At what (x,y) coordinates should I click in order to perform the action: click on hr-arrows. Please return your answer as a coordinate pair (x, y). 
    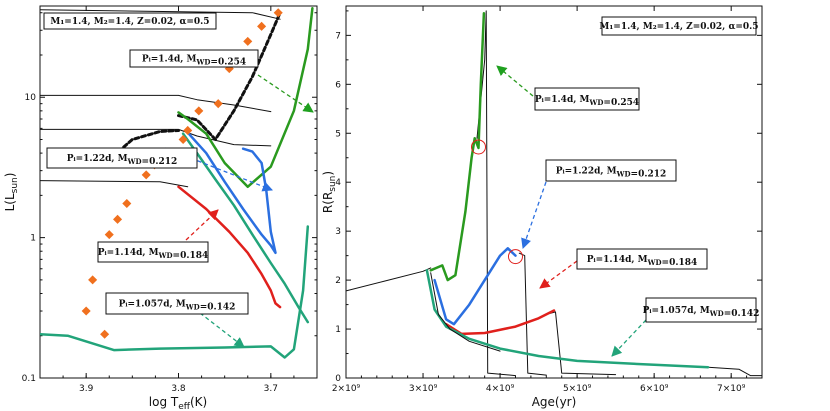
    Looking at the image, I should click on (239, 211).